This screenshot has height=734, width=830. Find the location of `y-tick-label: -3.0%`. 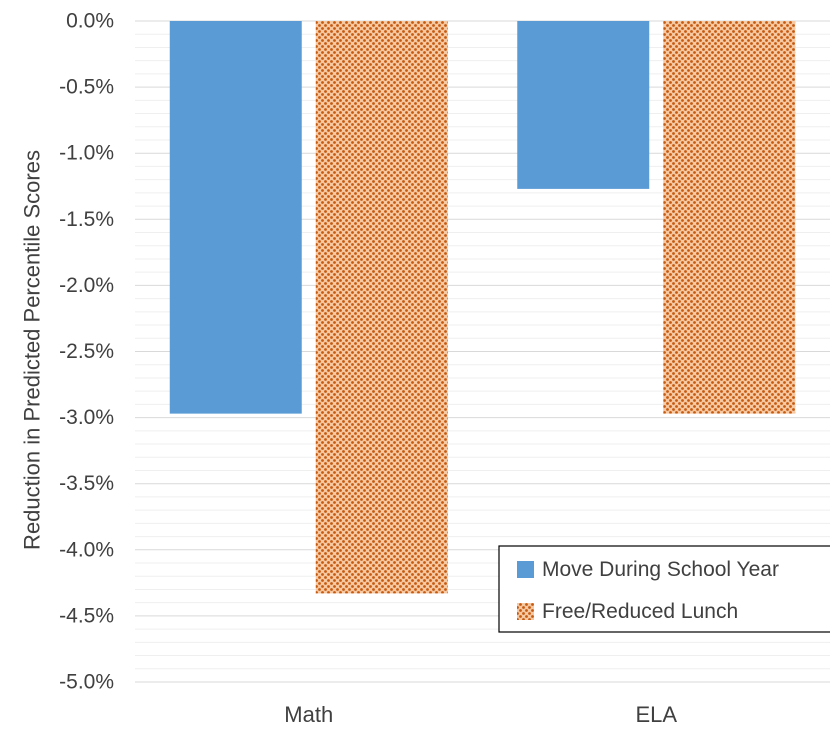

y-tick-label: -3.0% is located at coordinates (86, 417).